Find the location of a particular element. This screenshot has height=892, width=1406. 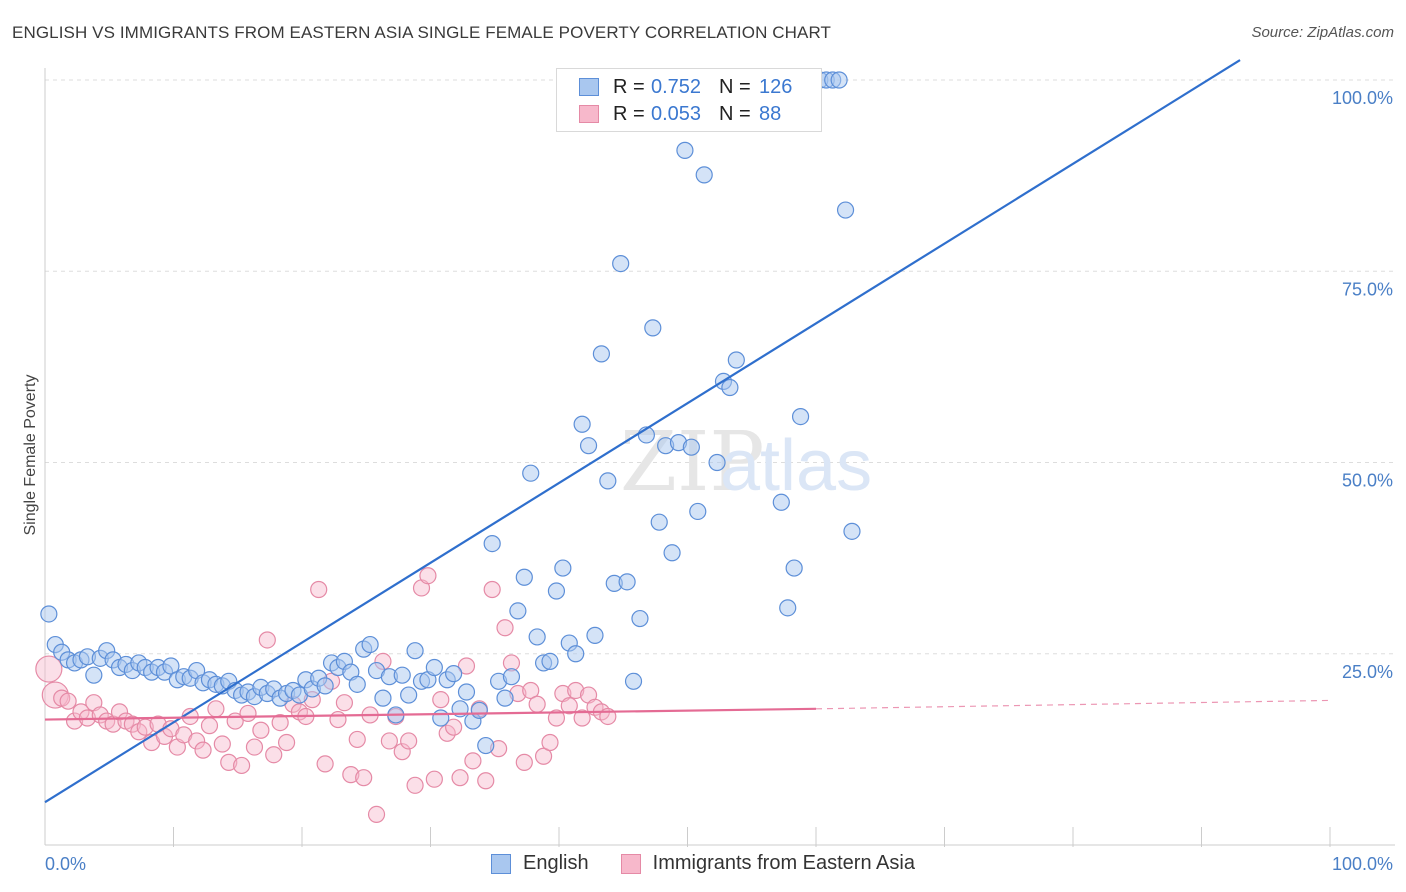

r-value: 0.053 is located at coordinates (676, 113).